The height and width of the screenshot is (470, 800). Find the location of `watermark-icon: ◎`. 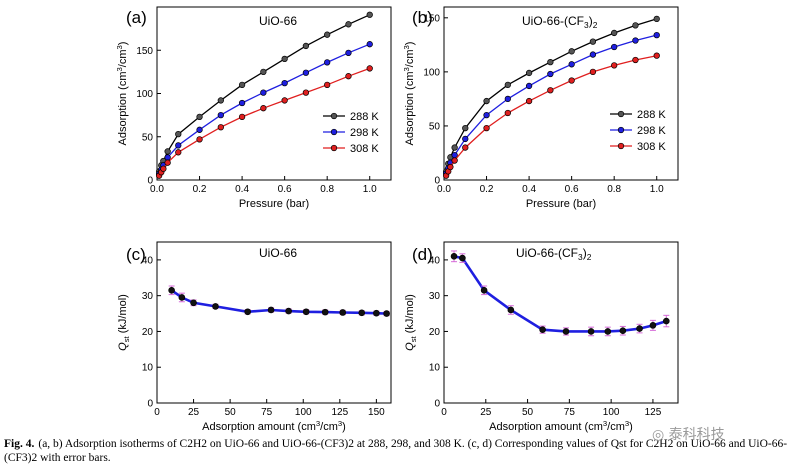

watermark-icon: ◎ is located at coordinates (658, 435).